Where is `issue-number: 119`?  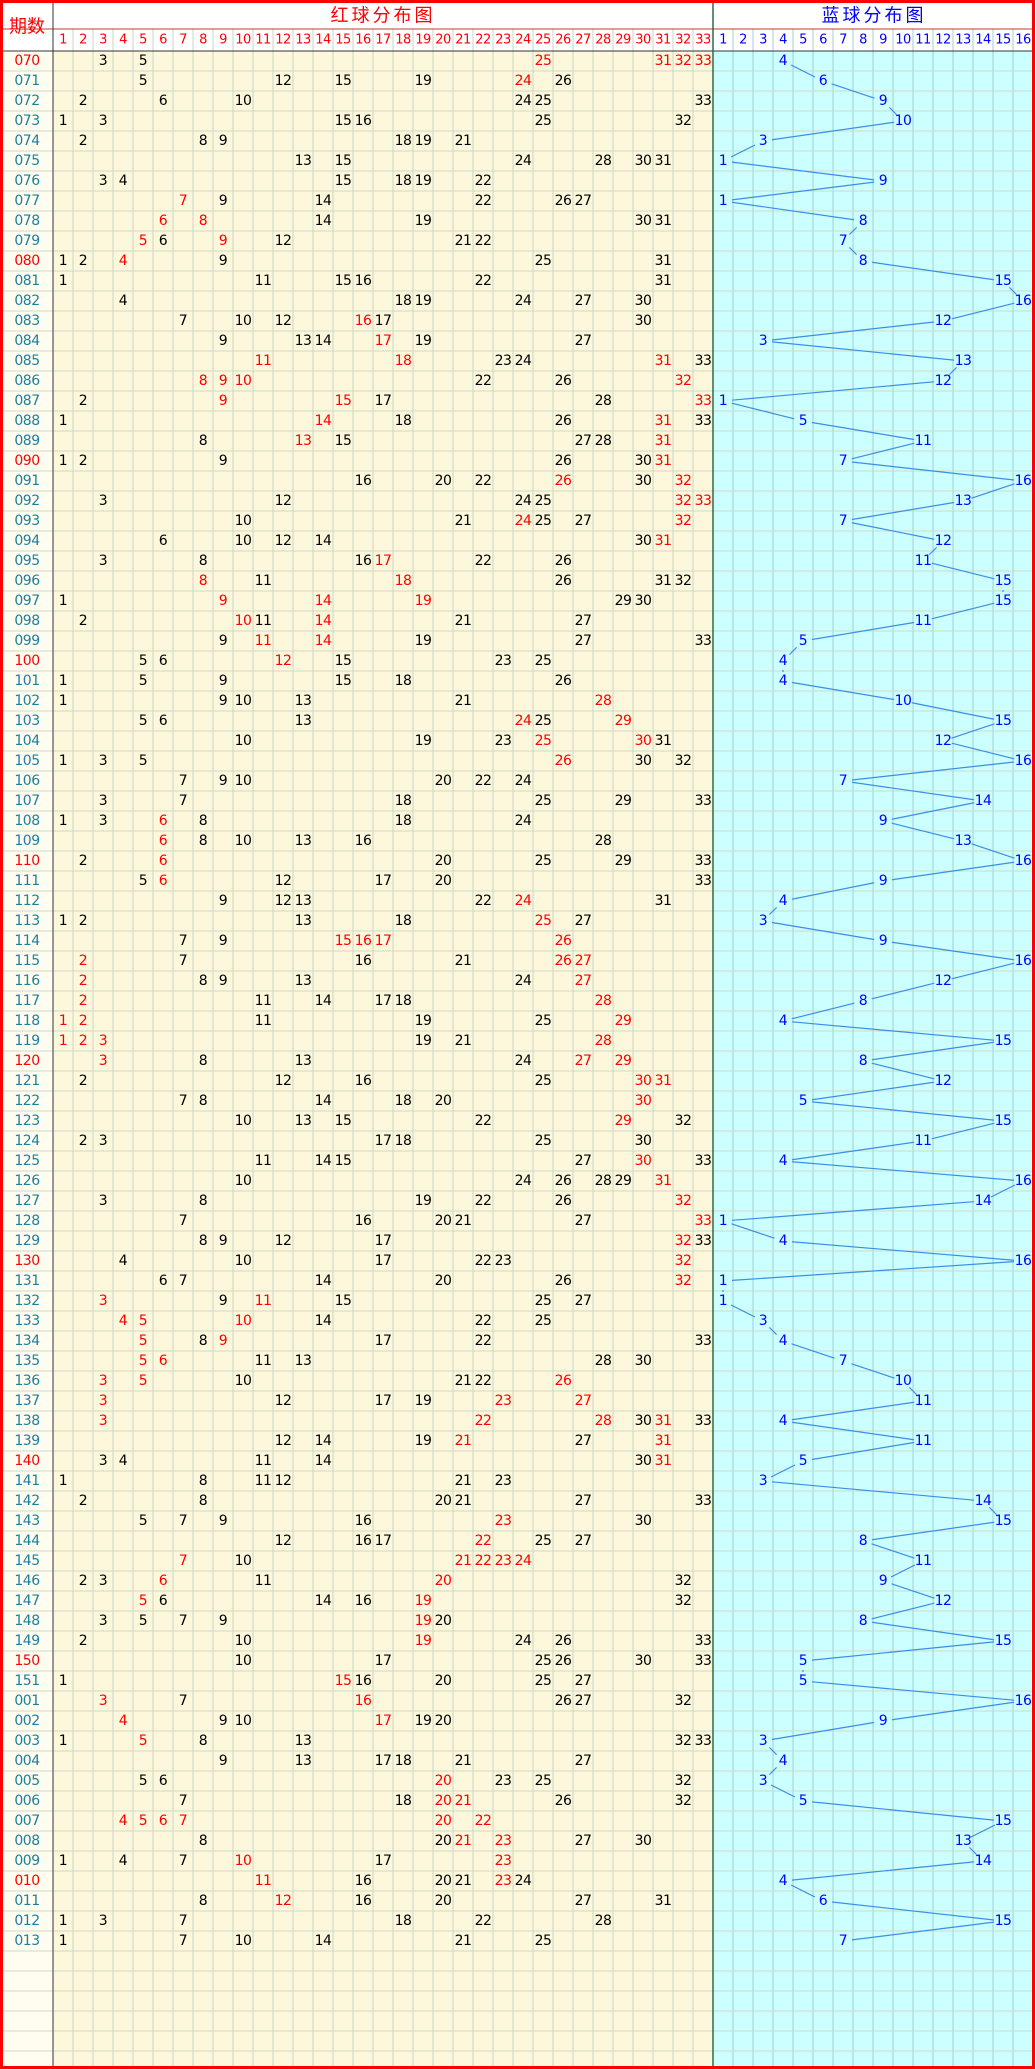
issue-number: 119 is located at coordinates (26, 1041).